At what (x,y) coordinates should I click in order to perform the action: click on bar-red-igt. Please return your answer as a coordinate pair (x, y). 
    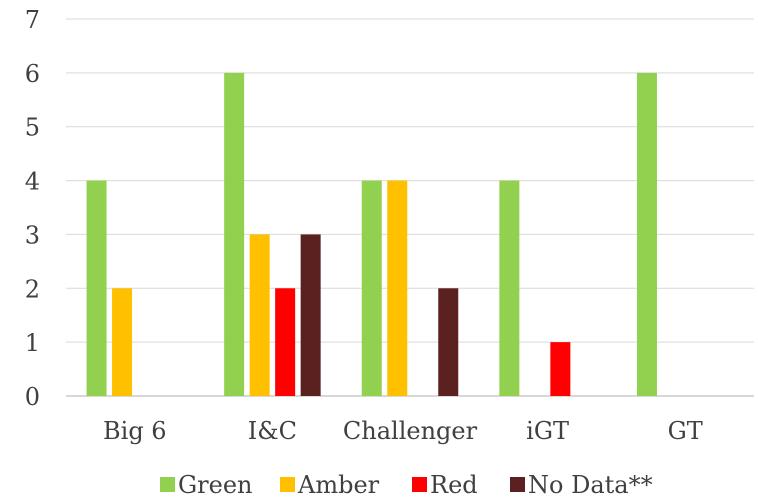
    Looking at the image, I should click on (560, 369).